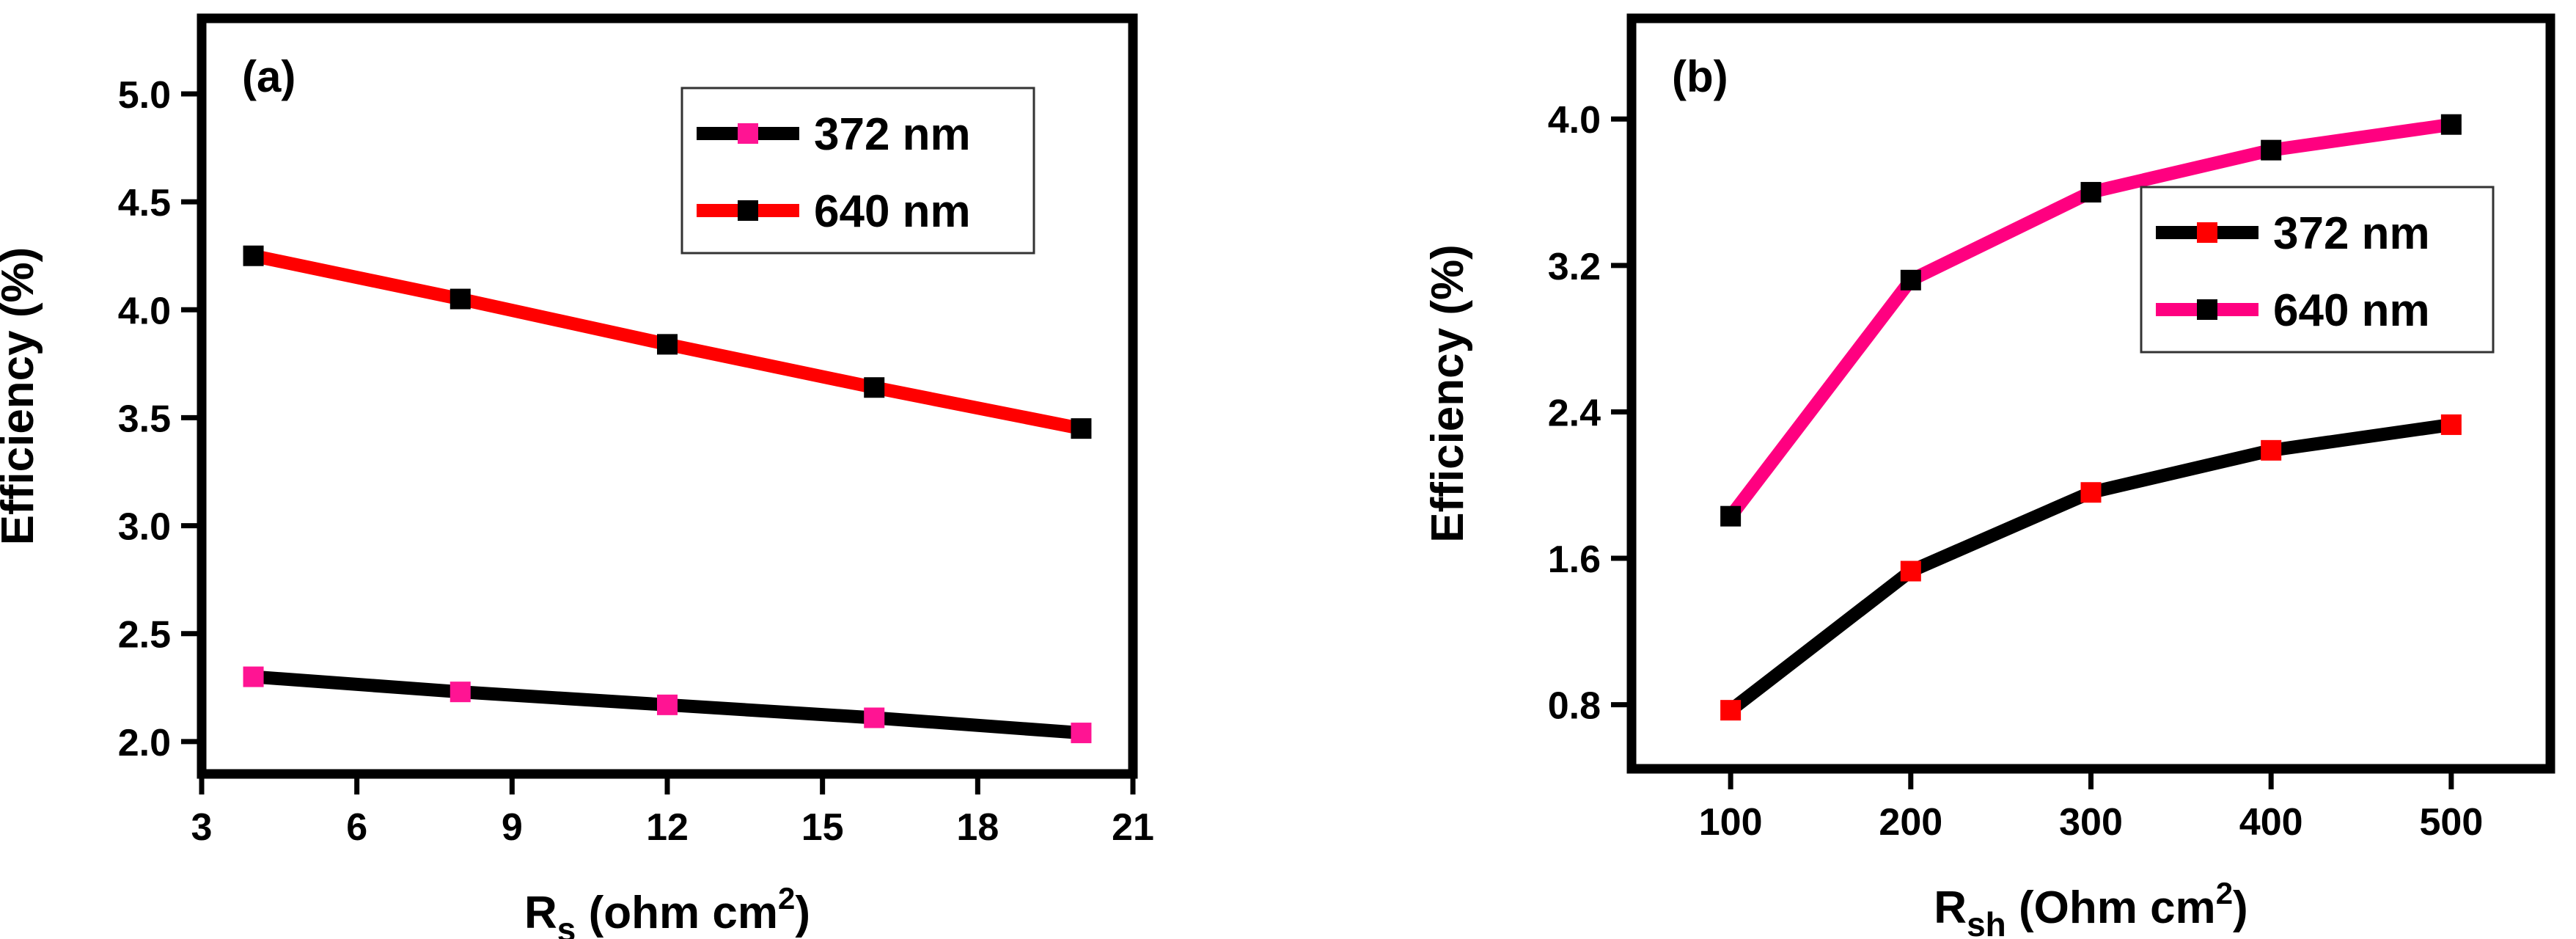  Describe the element at coordinates (269, 77) in the screenshot. I see `panel-label: (a)` at that location.